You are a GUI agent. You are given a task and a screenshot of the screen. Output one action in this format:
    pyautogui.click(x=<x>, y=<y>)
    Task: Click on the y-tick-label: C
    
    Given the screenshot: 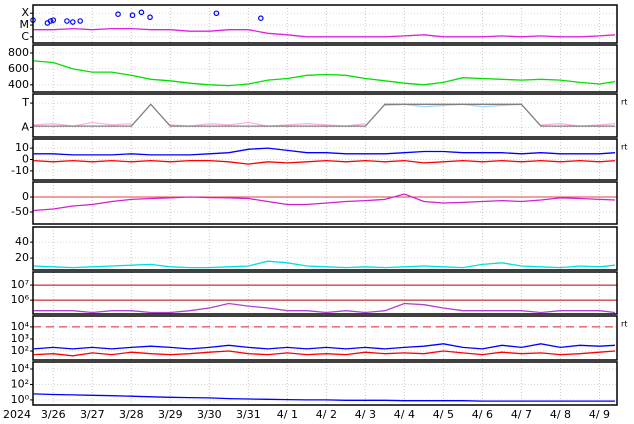 What is the action you would take?
    pyautogui.click(x=25, y=36)
    